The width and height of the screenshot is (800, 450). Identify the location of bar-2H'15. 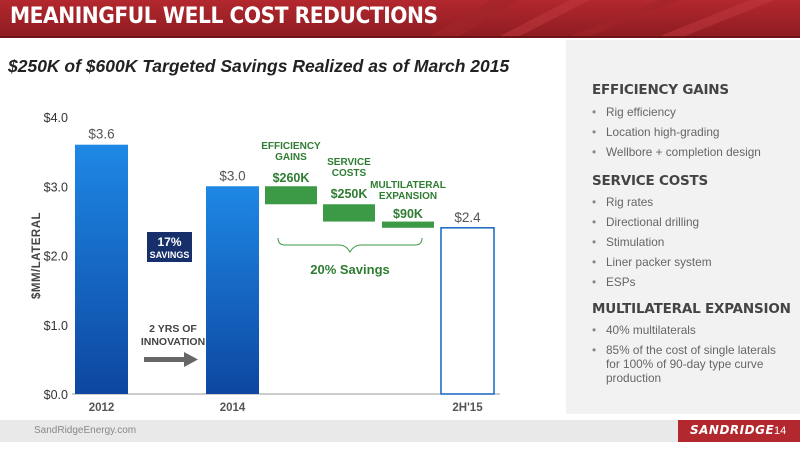
(467, 311).